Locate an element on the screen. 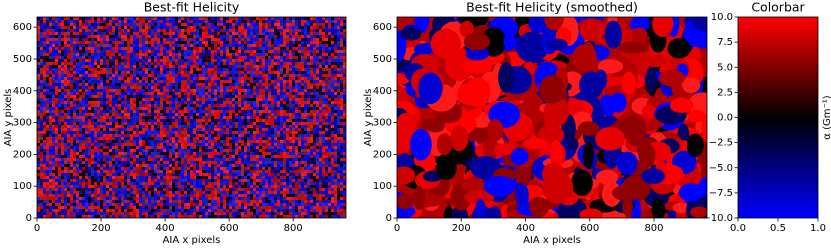 This screenshot has width=831, height=248. x-tick-label: 1.0 is located at coordinates (818, 228).